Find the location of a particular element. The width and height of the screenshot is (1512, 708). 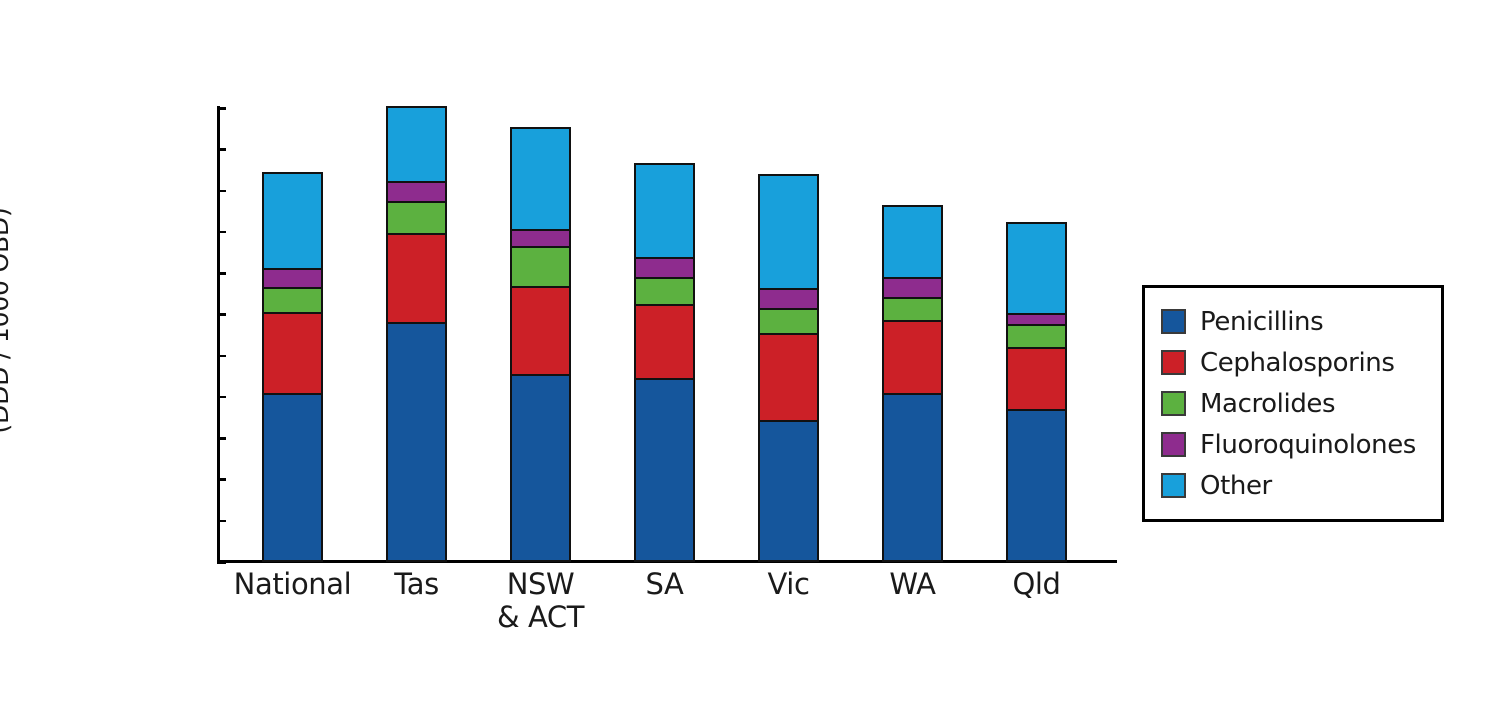

y-axis-label: Antimicrobial use rate (DDD / 1000 OBD) is located at coordinates (7, 319).